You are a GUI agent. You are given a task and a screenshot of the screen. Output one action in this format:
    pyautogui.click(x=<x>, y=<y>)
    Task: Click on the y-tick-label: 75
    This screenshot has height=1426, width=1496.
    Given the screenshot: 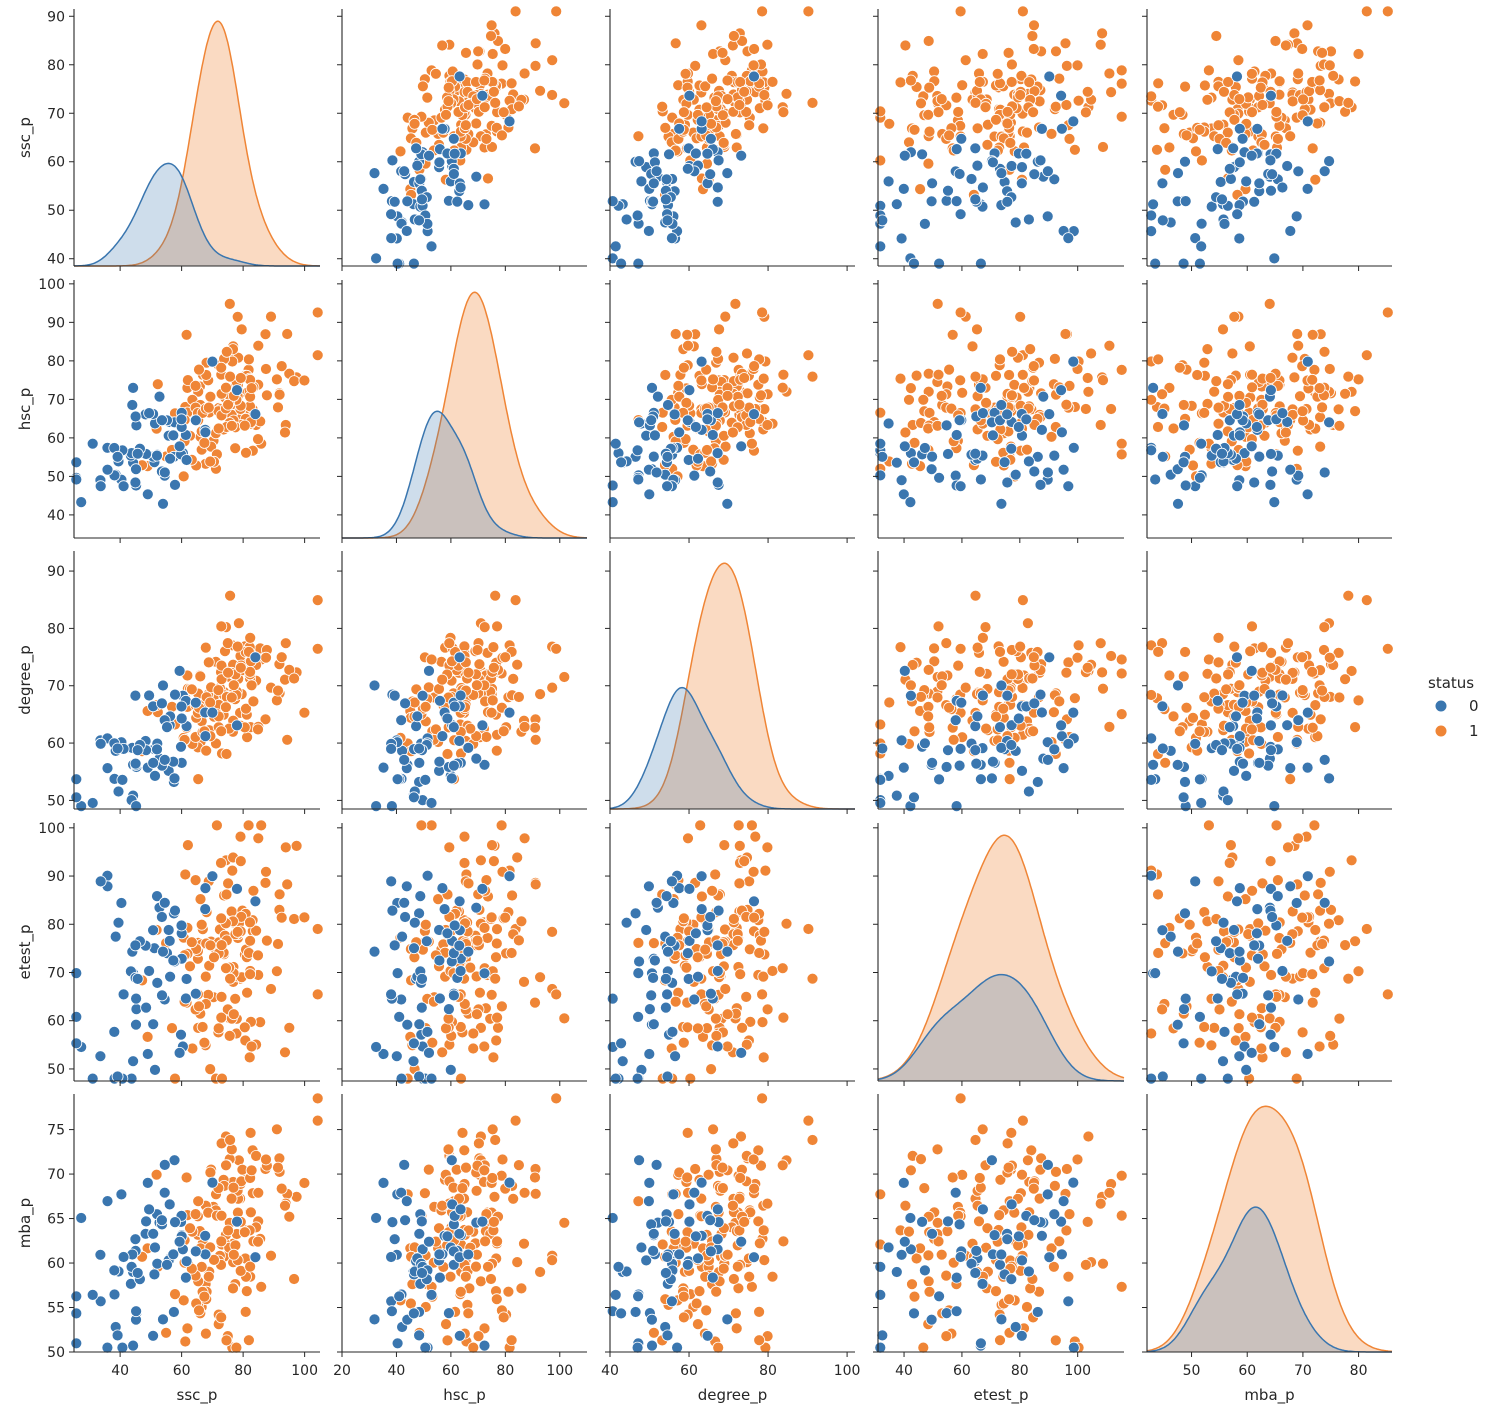 What is the action you would take?
    pyautogui.click(x=56, y=1131)
    